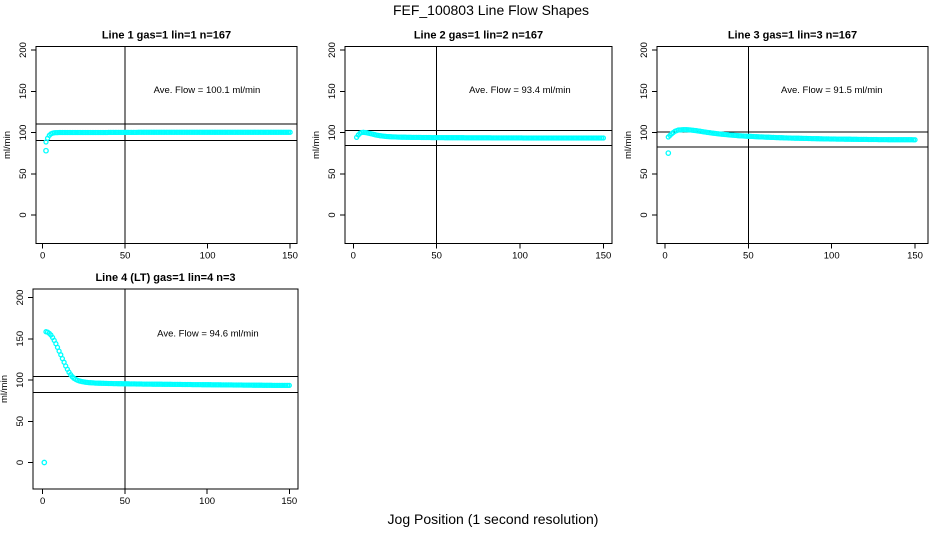 The width and height of the screenshot is (936, 540). What do you see at coordinates (792, 36) in the screenshot?
I see `panel-title: Line 3 gas=1 lin=3 n=167` at bounding box center [792, 36].